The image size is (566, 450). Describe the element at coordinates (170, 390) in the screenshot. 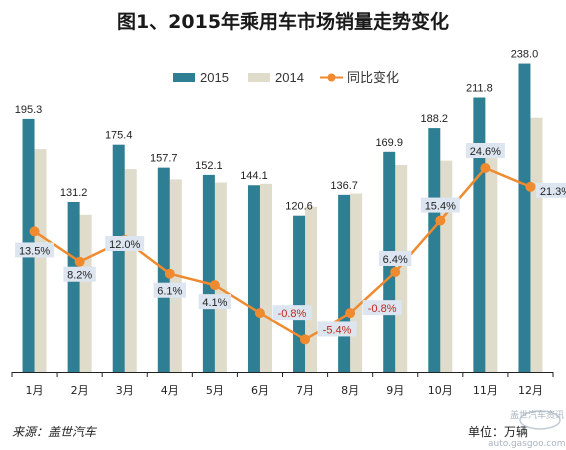

I see `x-tick-label: 4月` at that location.